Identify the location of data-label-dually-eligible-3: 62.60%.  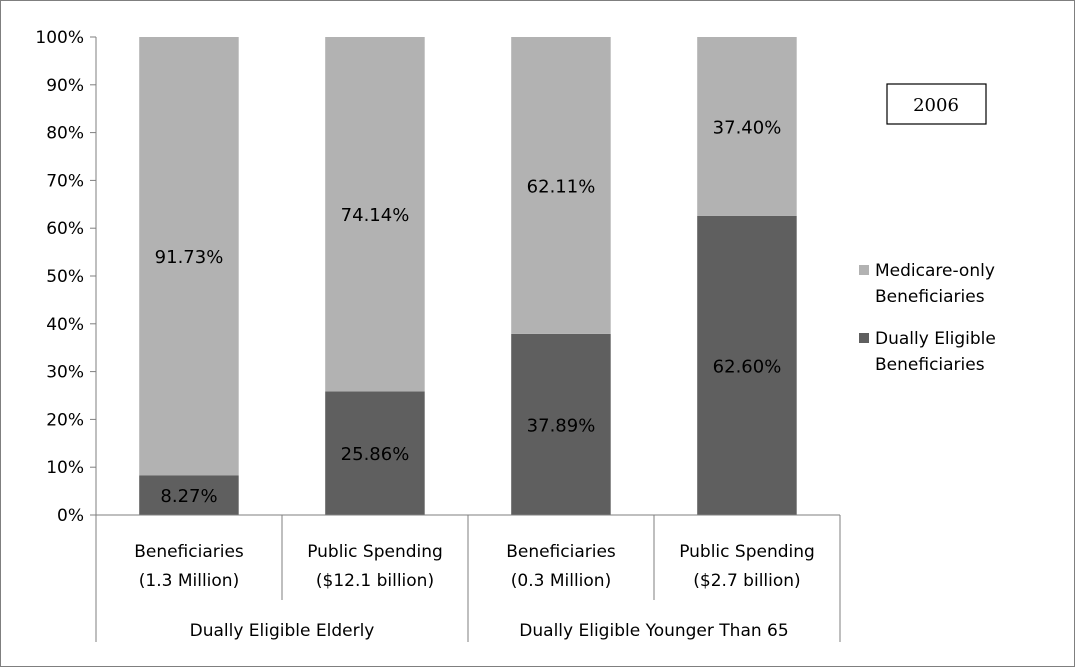
(747, 366).